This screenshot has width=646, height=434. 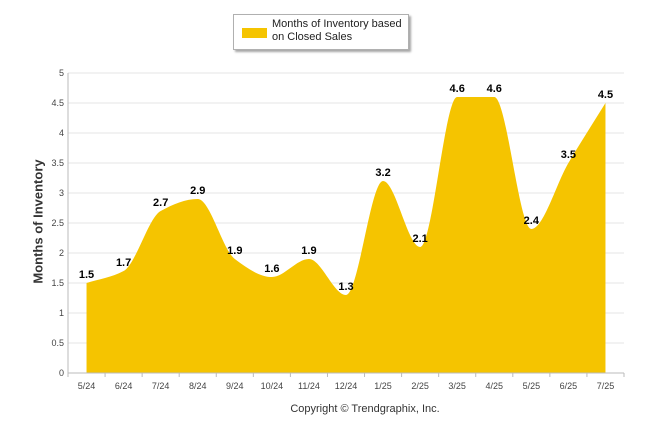 What do you see at coordinates (309, 386) in the screenshot?
I see `x-tick-label: 11/24` at bounding box center [309, 386].